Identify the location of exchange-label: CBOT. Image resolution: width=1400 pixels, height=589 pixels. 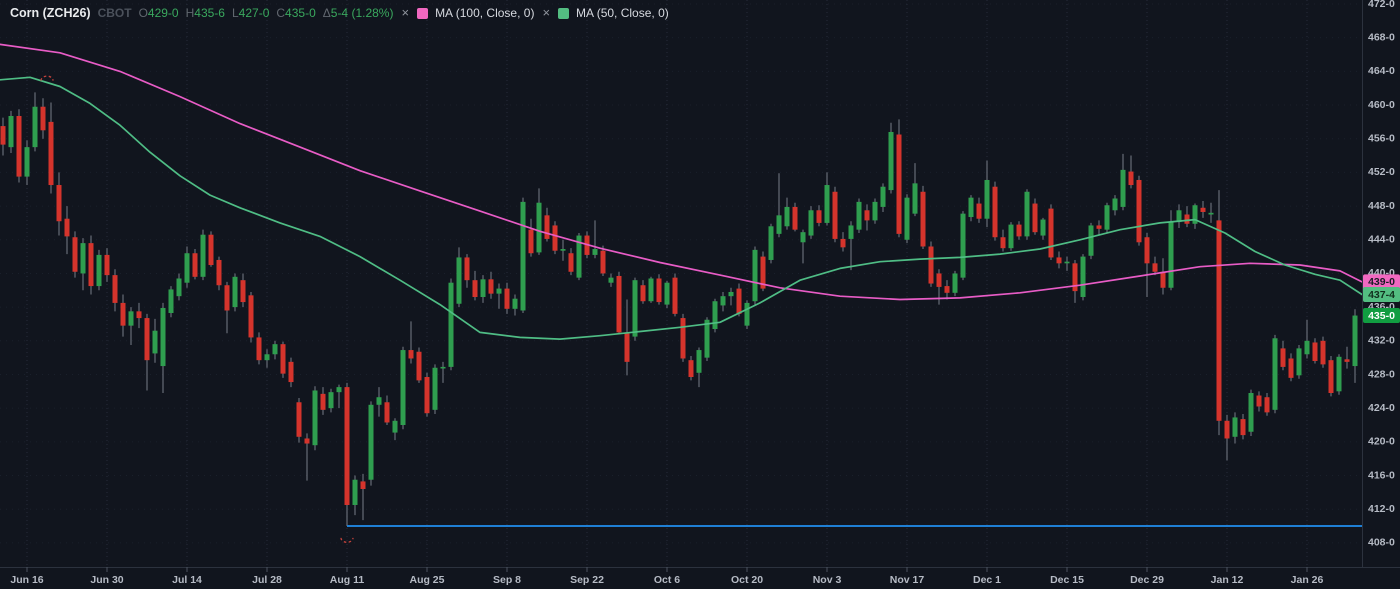
(114, 13).